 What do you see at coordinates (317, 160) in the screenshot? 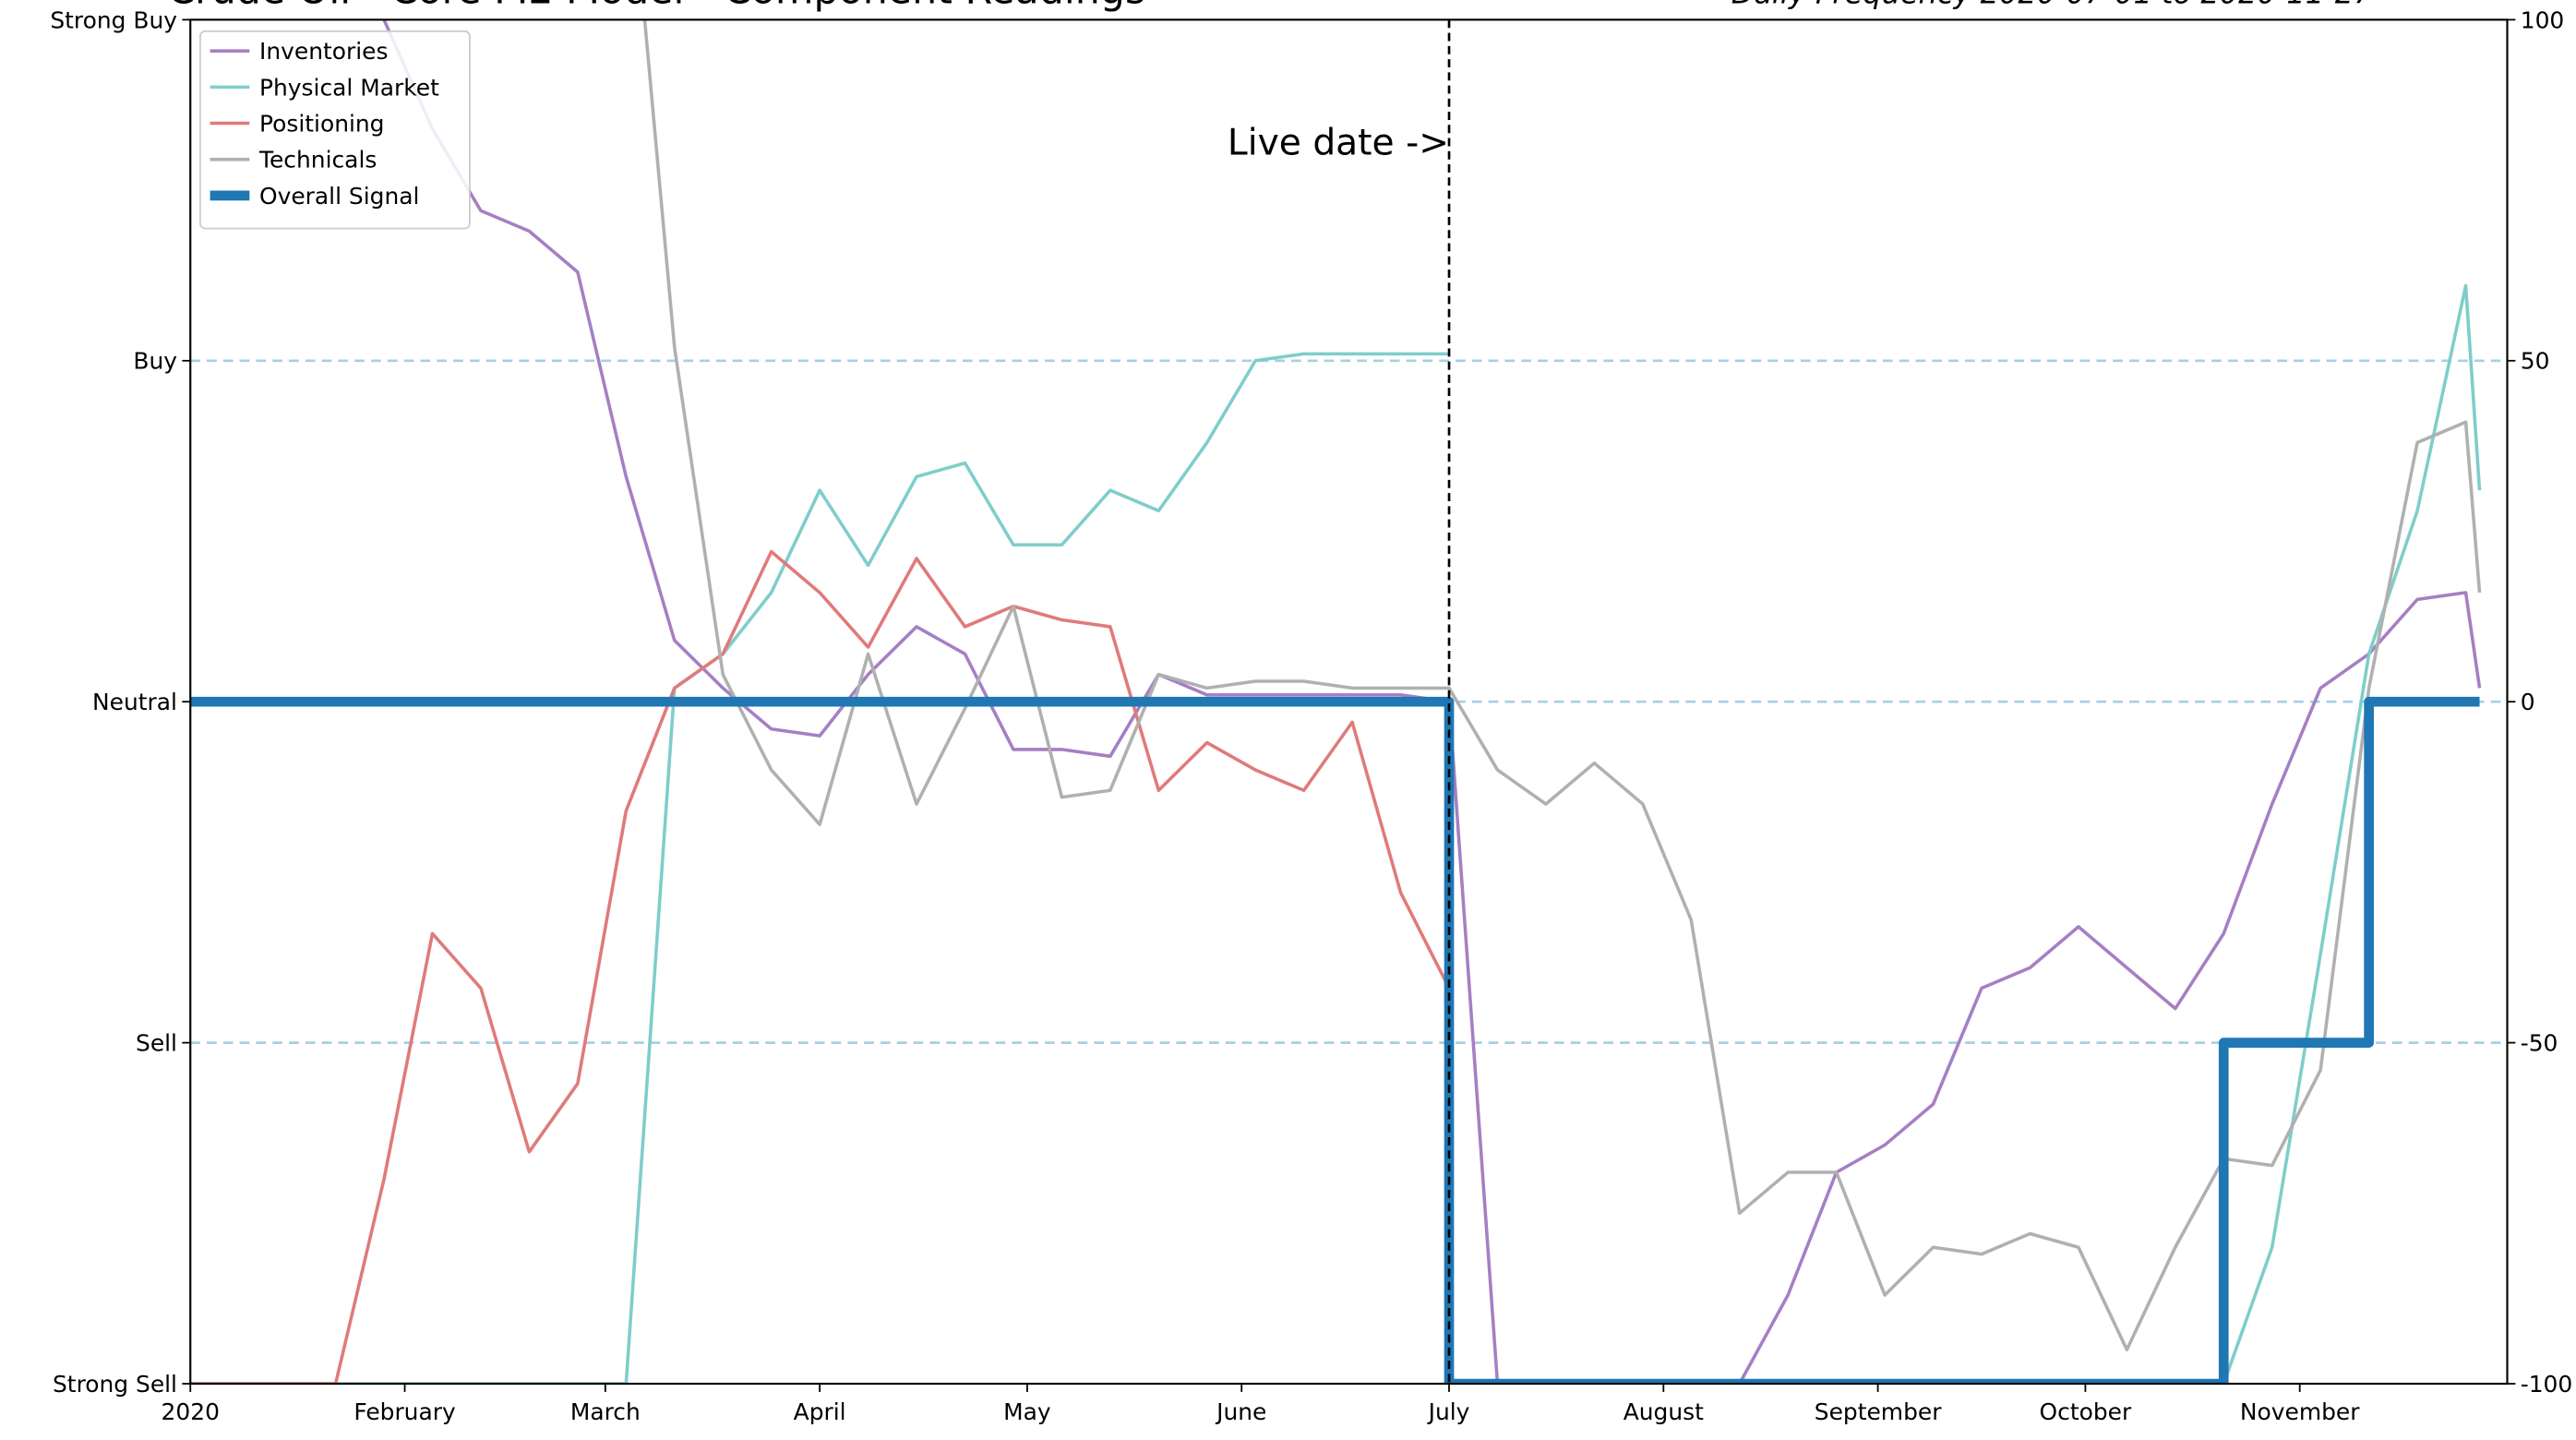
I see `legend-label: Technicals` at bounding box center [317, 160].